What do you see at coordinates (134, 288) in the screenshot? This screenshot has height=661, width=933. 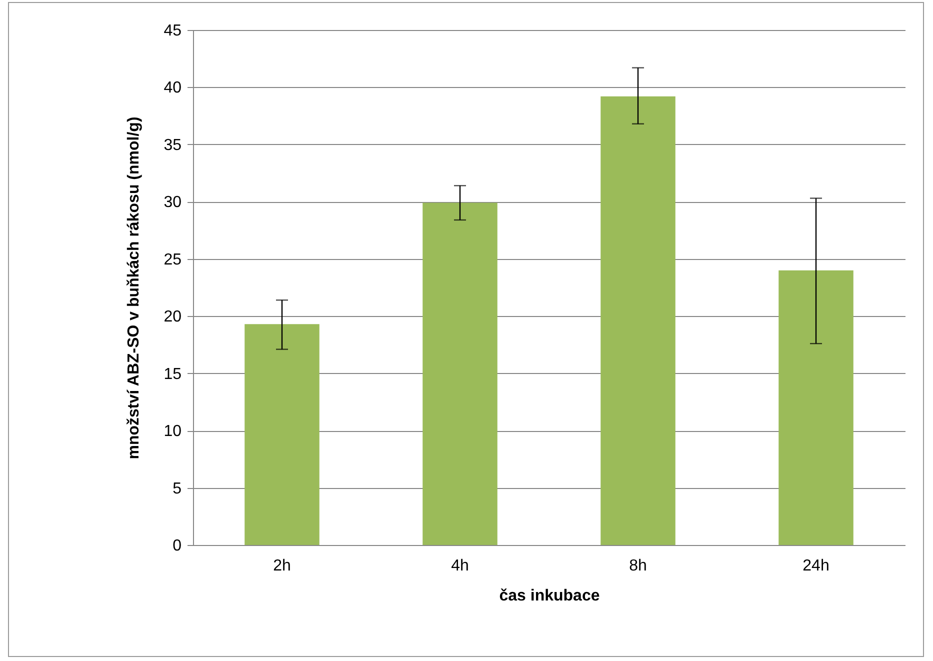 I see `y-axis-title: množství ABZ-SO v buňkách rákosu (nmol/g)` at bounding box center [134, 288].